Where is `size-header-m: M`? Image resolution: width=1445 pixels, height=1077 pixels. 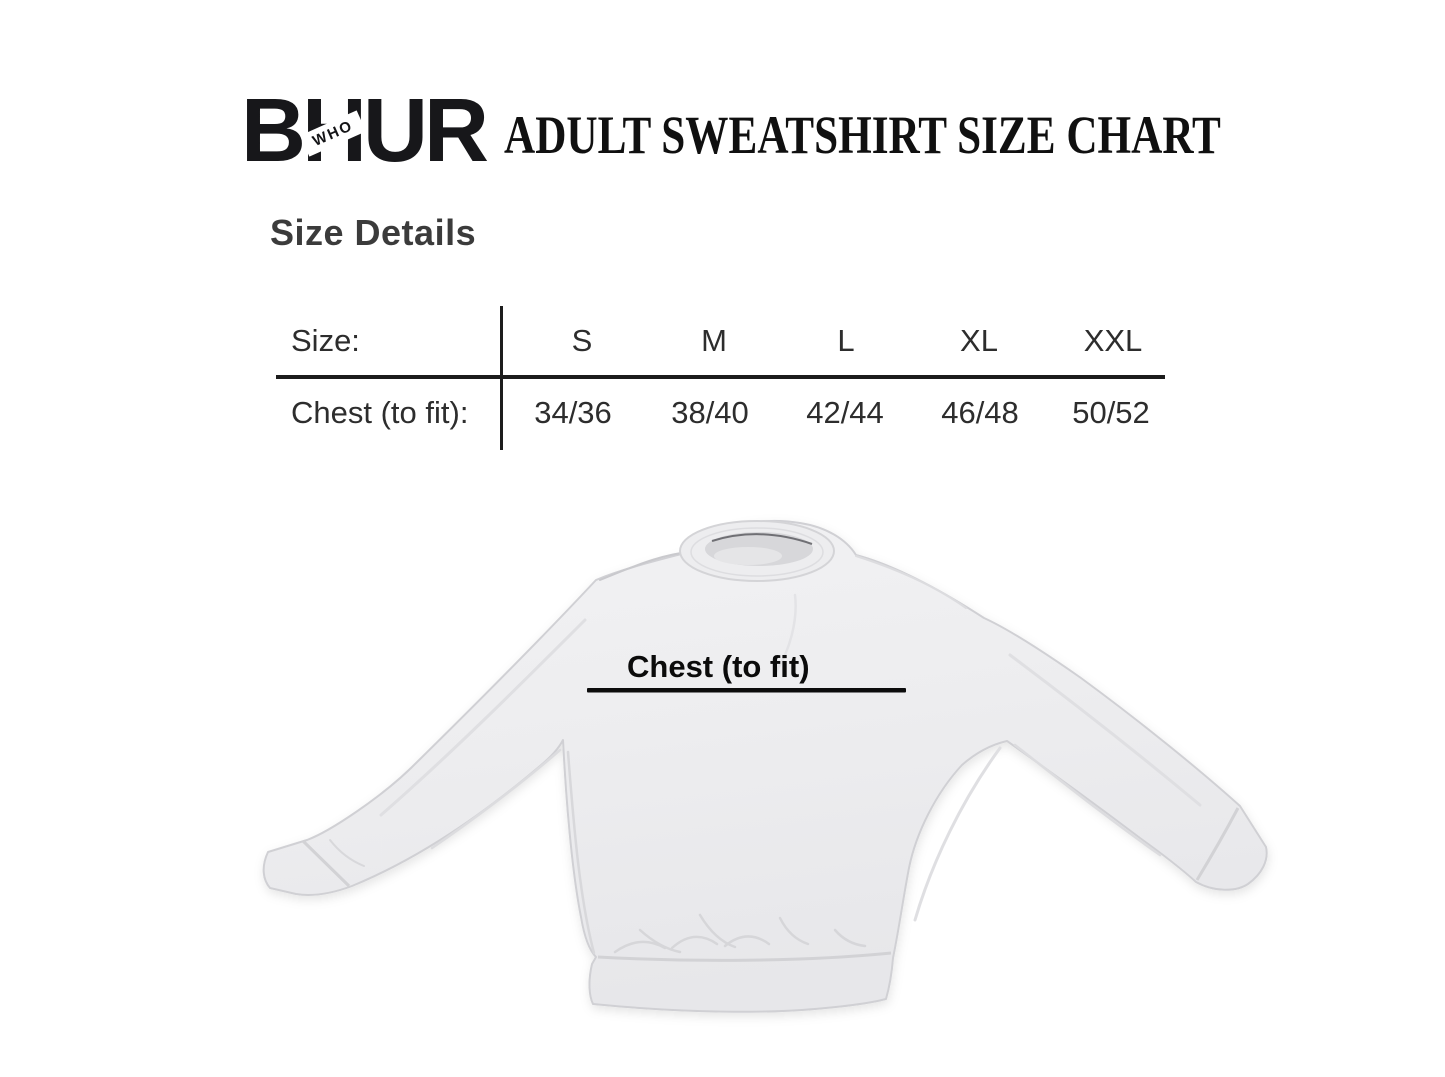
size-header-m: M is located at coordinates (714, 340).